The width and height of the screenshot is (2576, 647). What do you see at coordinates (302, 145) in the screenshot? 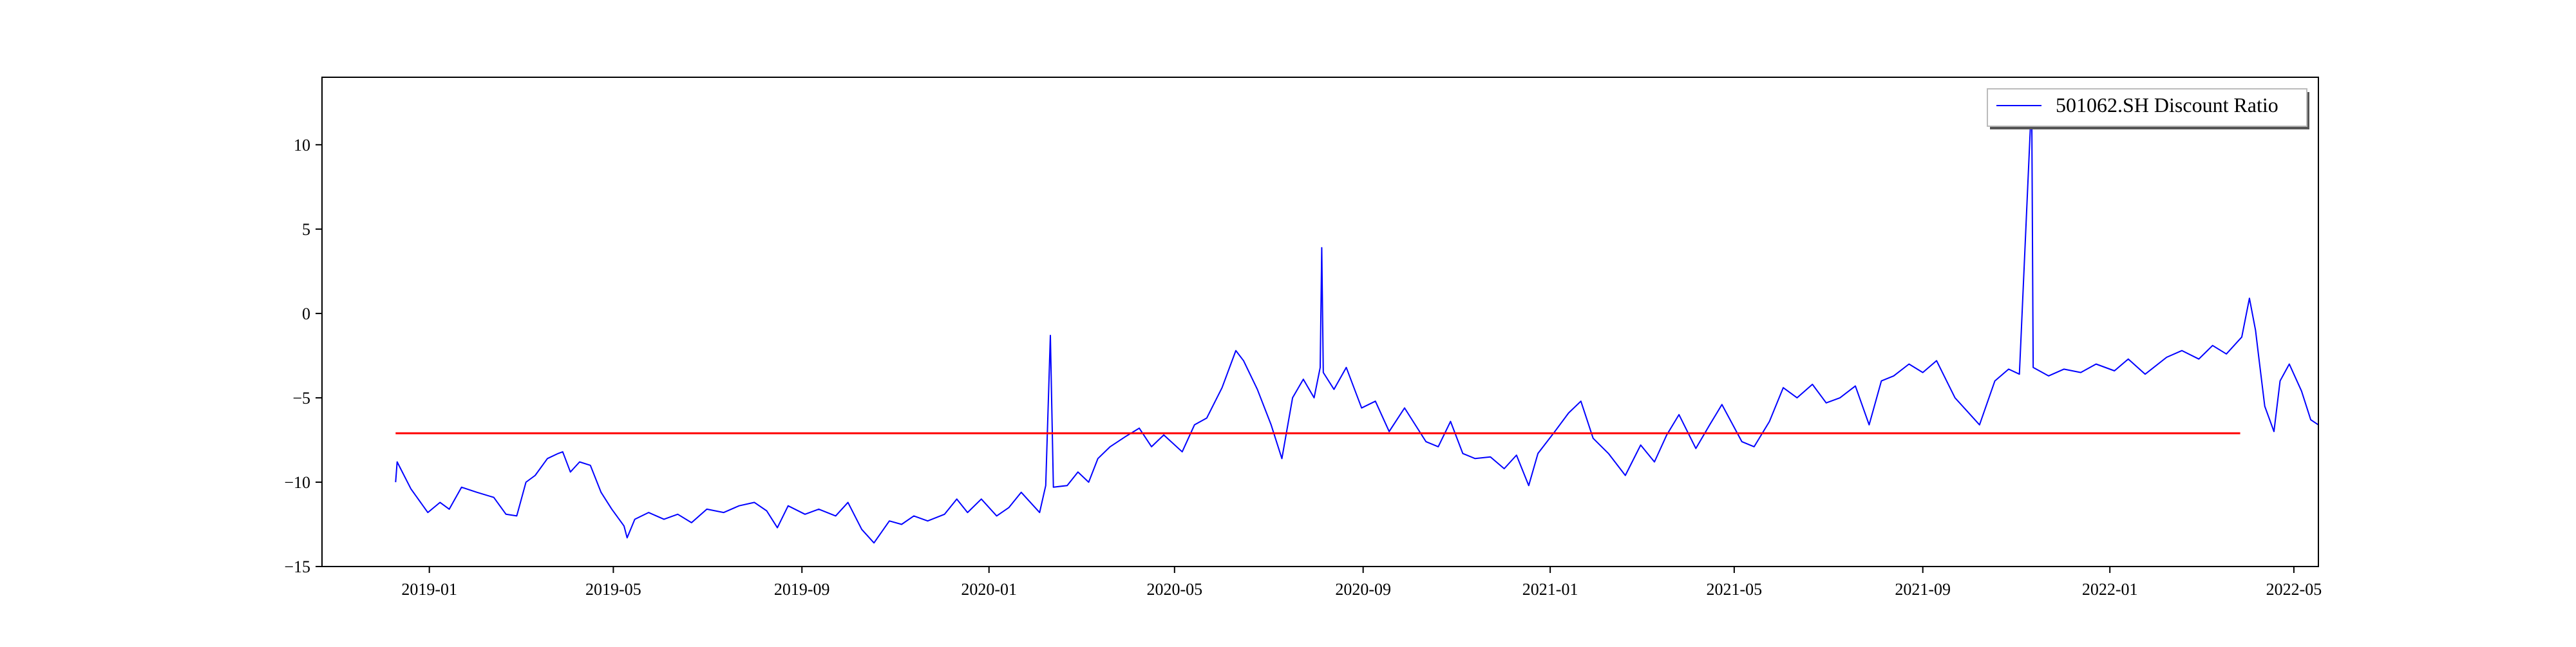
I see `y-tick-label: 10` at bounding box center [302, 145].